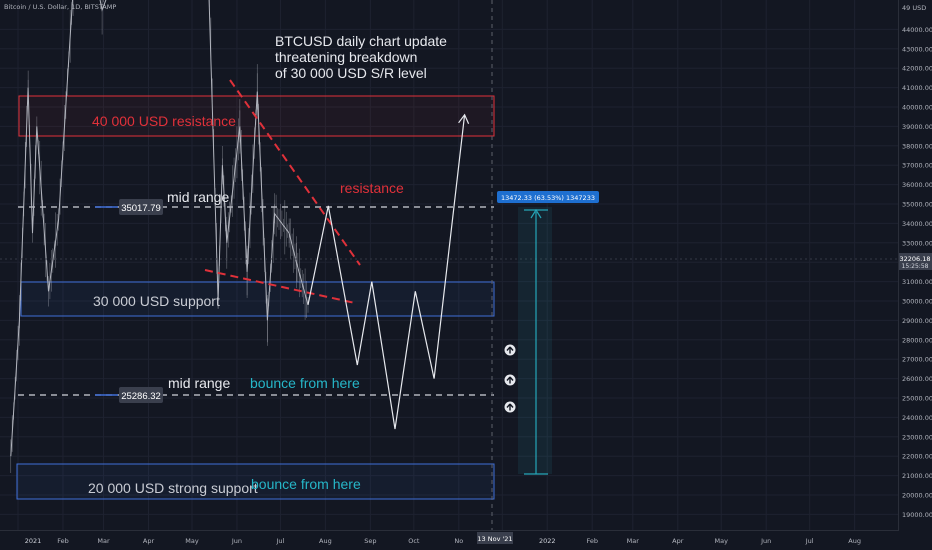 This screenshot has height=550, width=932. What do you see at coordinates (414, 541) in the screenshot?
I see `time-tick-label: Oct` at bounding box center [414, 541].